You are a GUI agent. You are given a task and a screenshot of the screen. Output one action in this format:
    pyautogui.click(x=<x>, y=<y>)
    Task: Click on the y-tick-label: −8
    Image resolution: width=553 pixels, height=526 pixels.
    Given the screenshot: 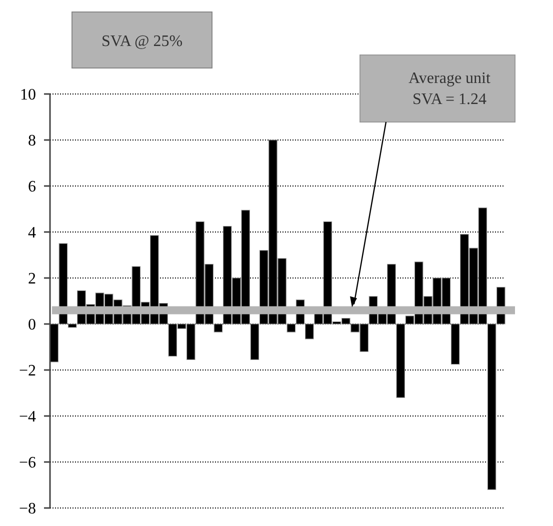 What is the action you would take?
    pyautogui.click(x=27, y=509)
    